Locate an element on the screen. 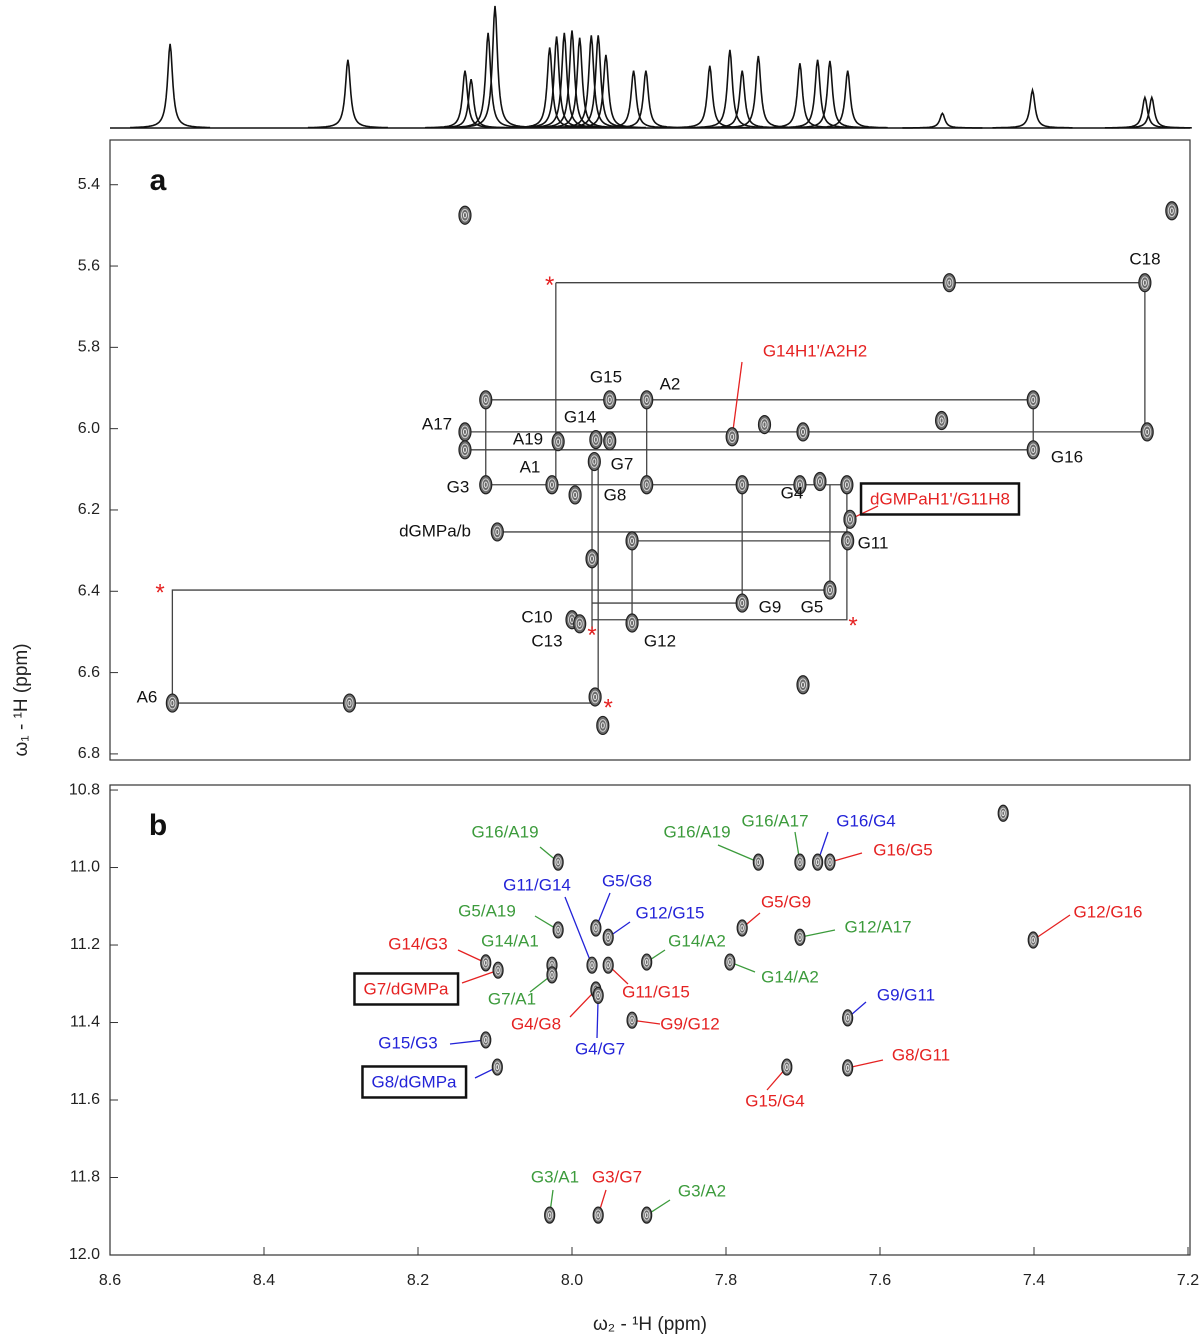  peak-label: G8 is located at coordinates (615, 494).